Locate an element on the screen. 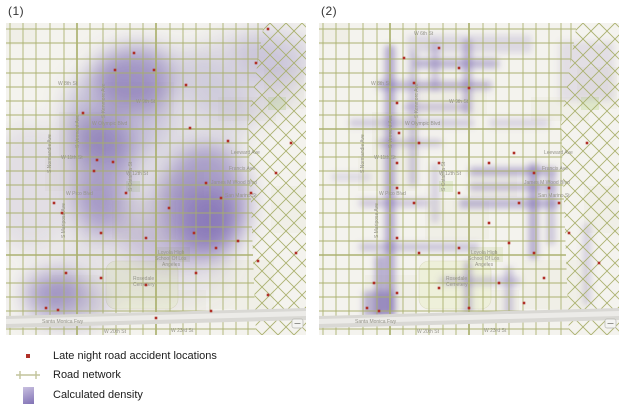 This screenshot has width=627, height=410. density-gradient-icon is located at coordinates (28, 395).